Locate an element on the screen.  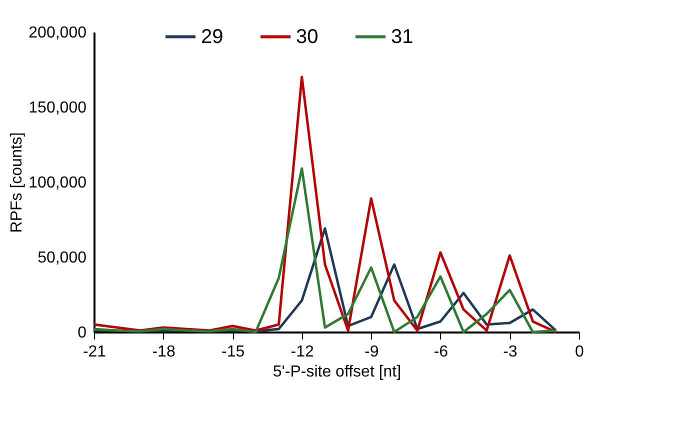
x-tick-label: -18 is located at coordinates (164, 352).